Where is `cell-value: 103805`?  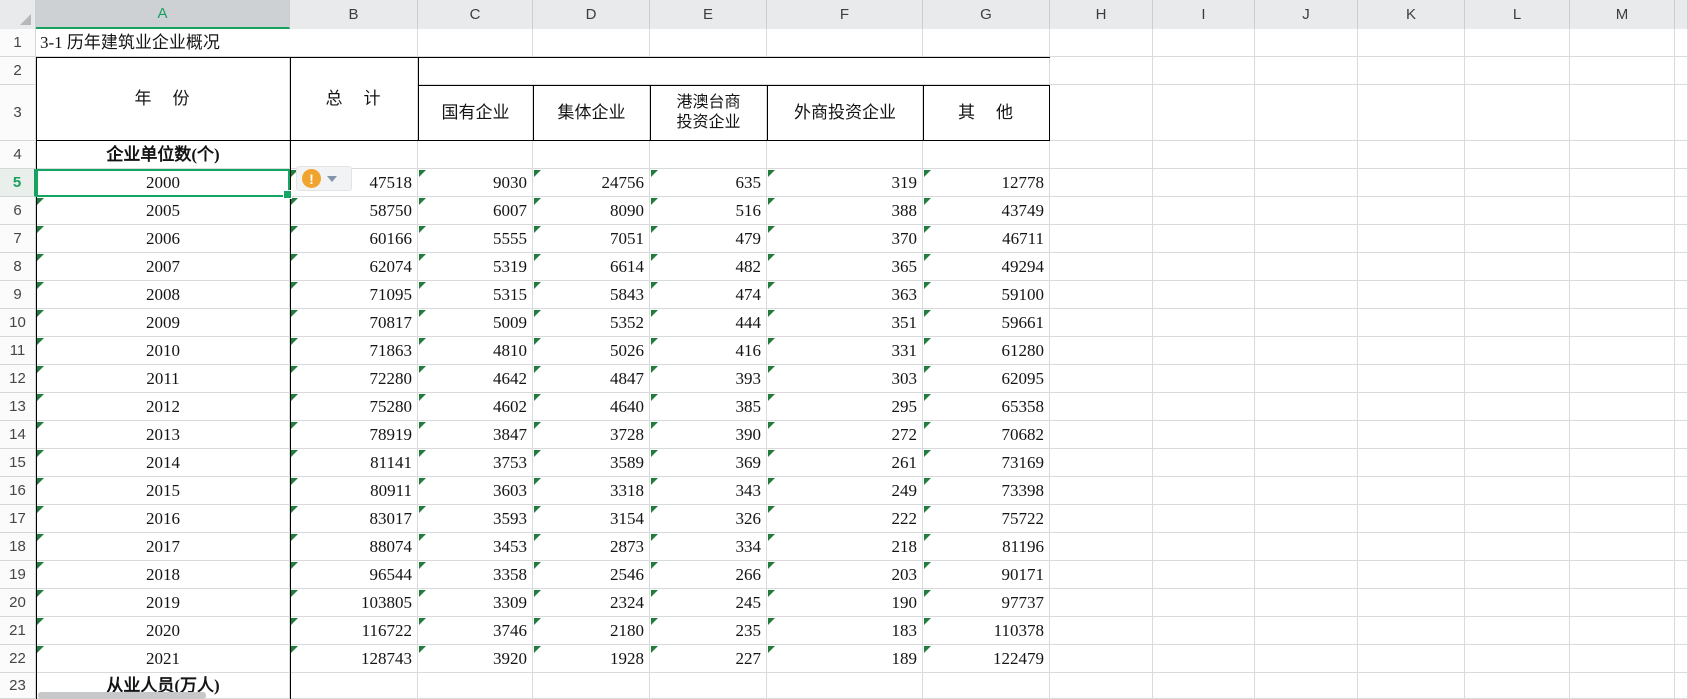
cell-value: 103805 is located at coordinates (354, 603).